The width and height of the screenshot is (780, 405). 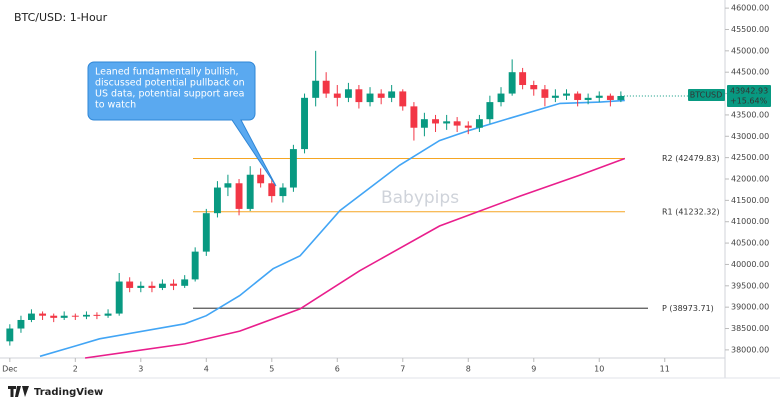 I want to click on y-tick-label: 42500.00, so click(x=750, y=157).